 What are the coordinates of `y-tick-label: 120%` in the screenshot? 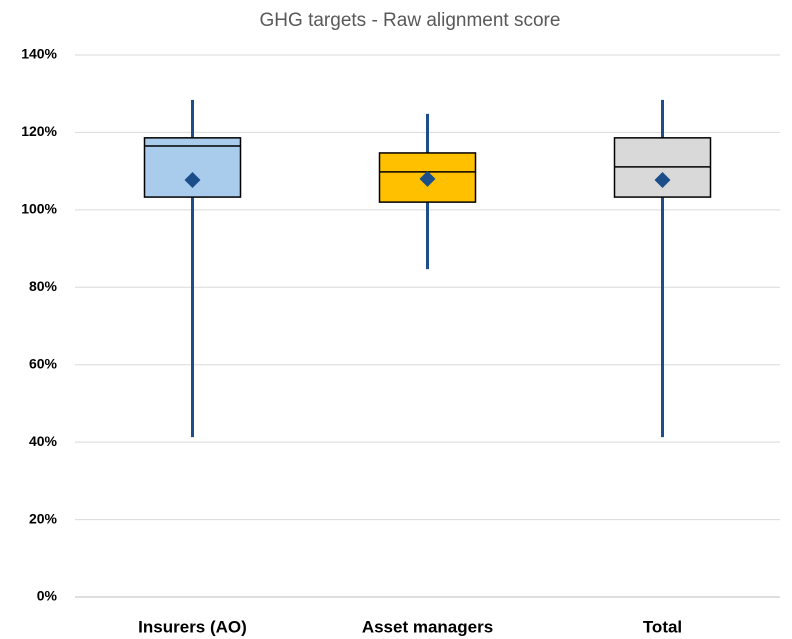 It's located at (39, 131).